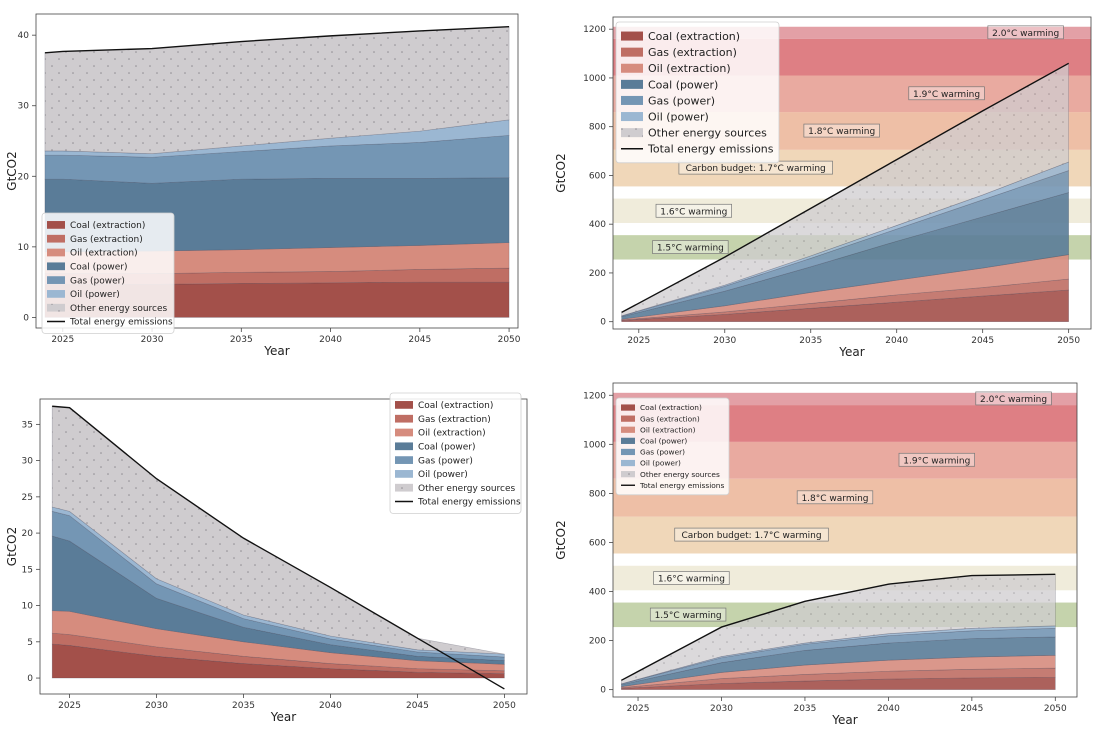  I want to click on y-tick-label: 35, so click(27, 425).